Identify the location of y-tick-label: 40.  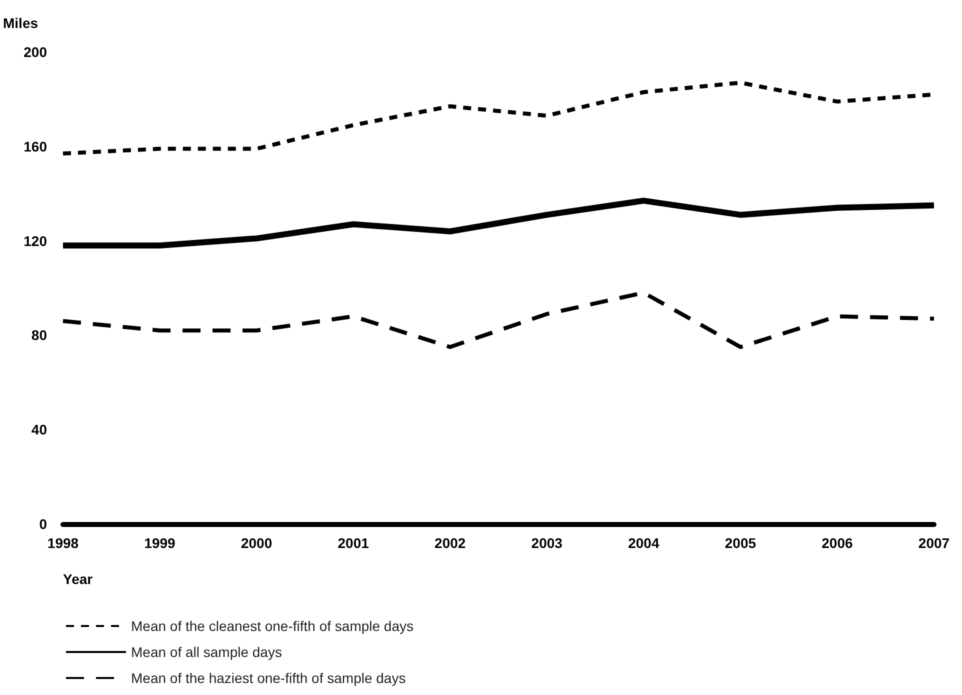
(39, 430).